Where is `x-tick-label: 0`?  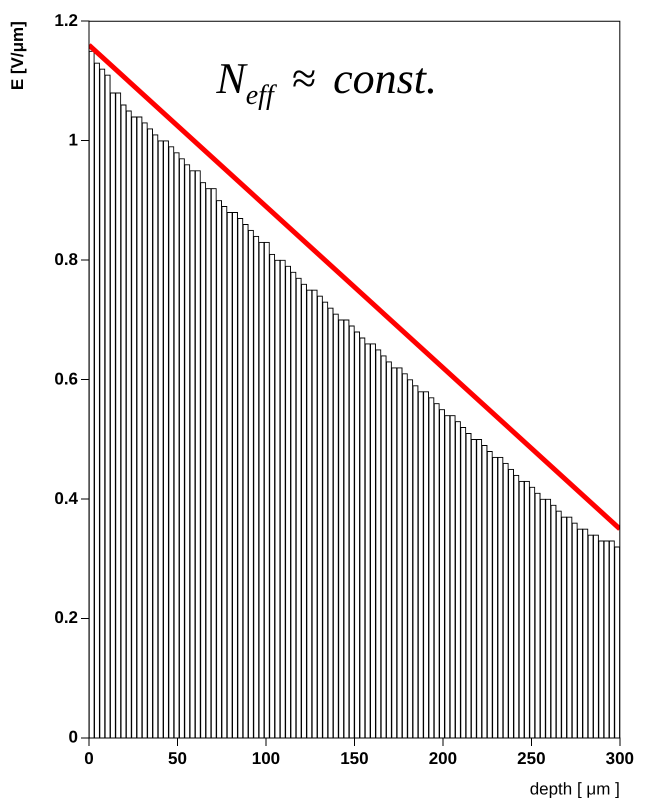 x-tick-label: 0 is located at coordinates (89, 758).